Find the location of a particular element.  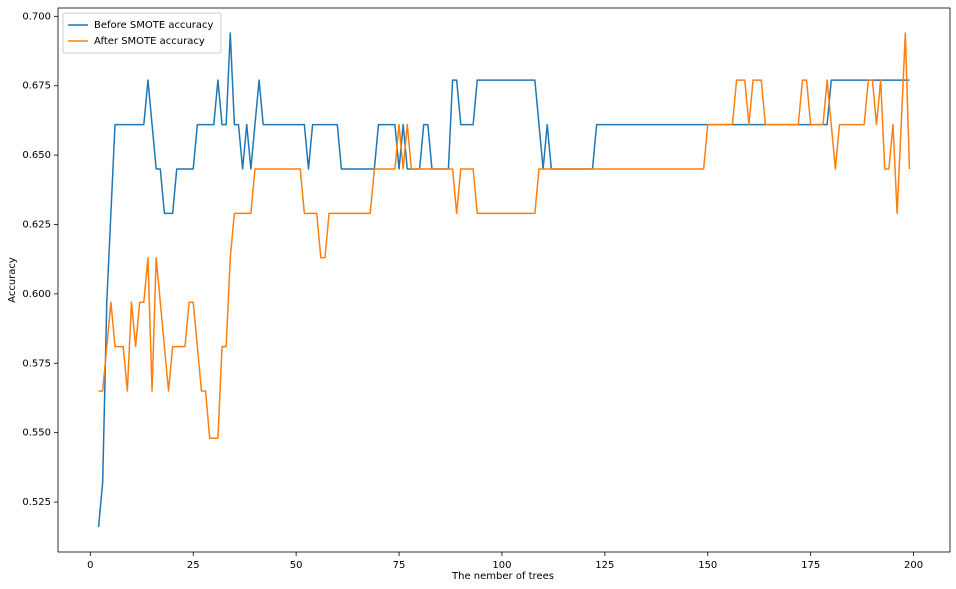

y-tick-label: 0.625 is located at coordinates (36, 224).